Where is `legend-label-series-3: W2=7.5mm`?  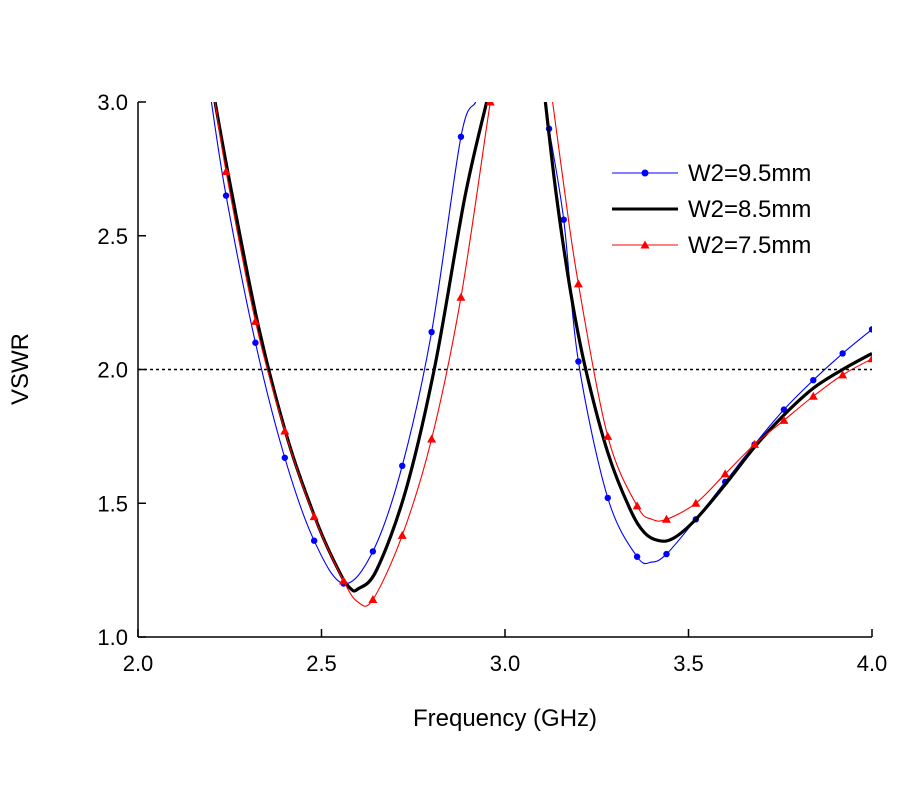 legend-label-series-3: W2=7.5mm is located at coordinates (749, 245).